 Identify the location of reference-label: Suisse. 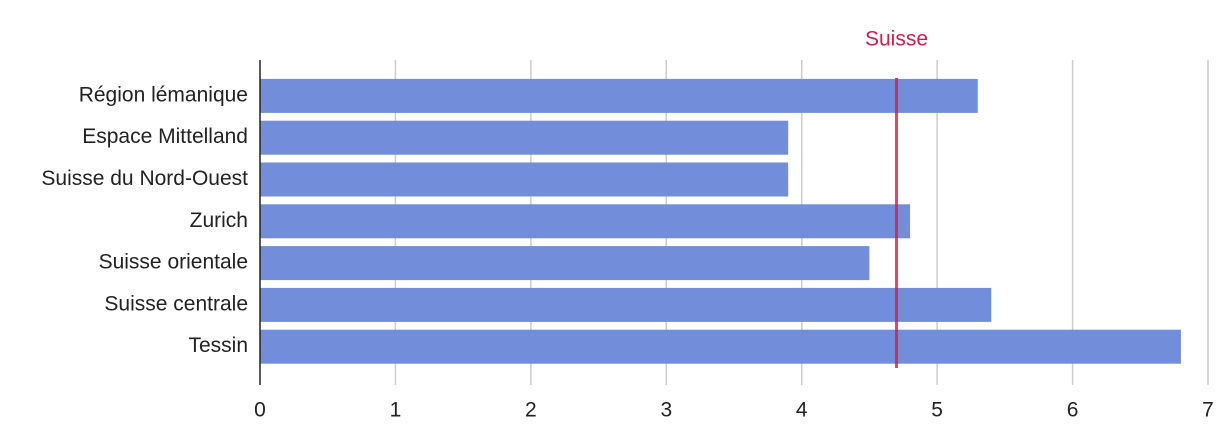
(896, 39).